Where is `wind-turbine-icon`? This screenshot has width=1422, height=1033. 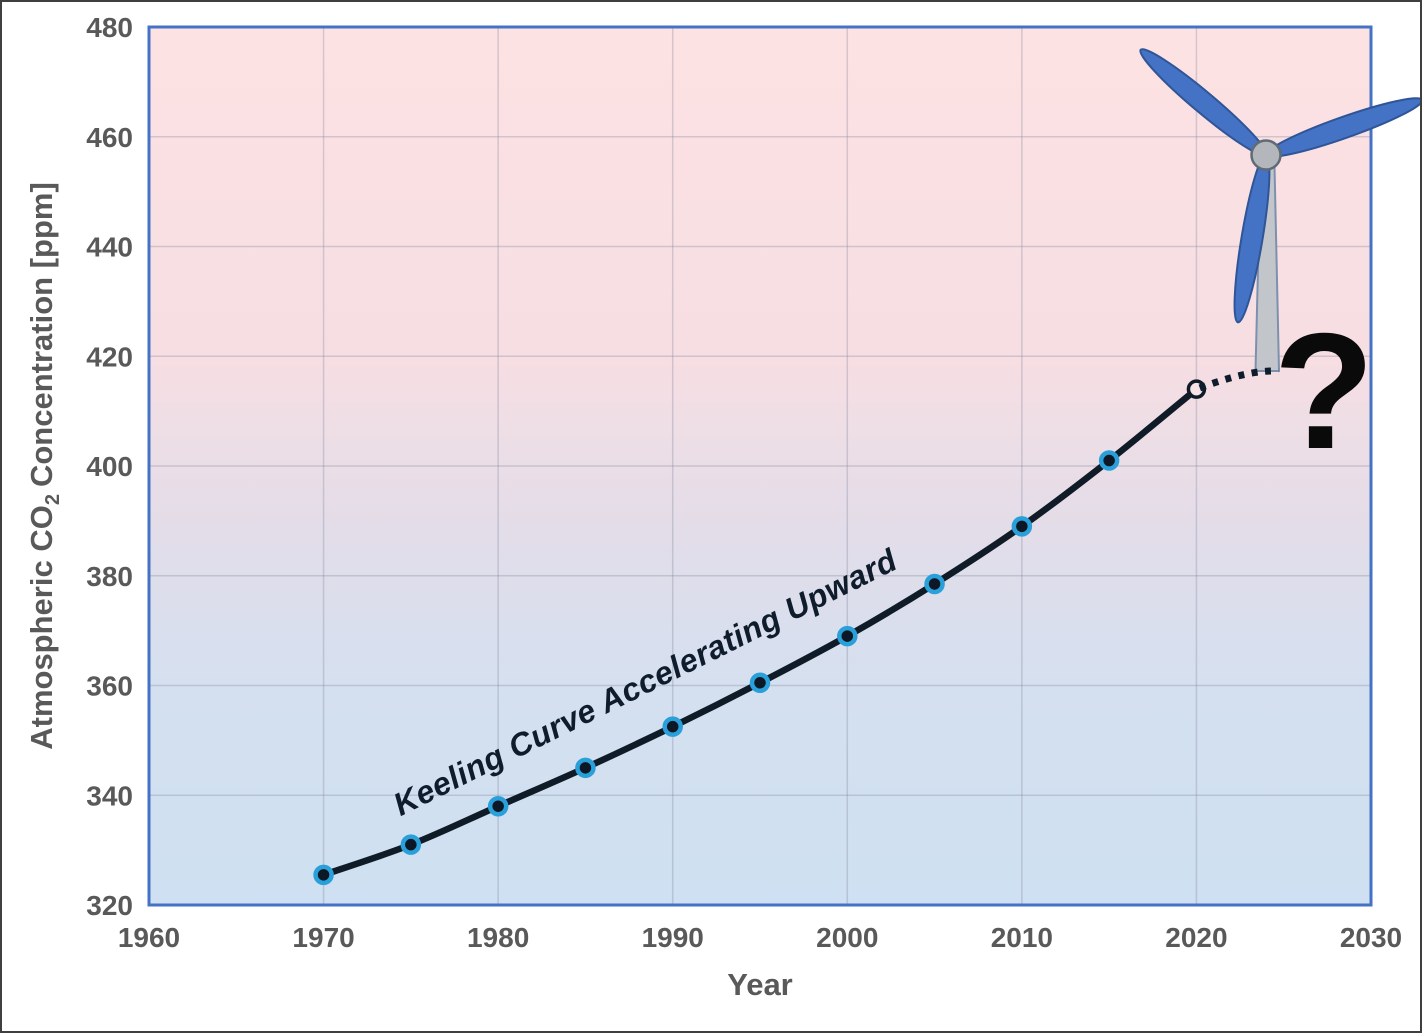 wind-turbine-icon is located at coordinates (1279, 210).